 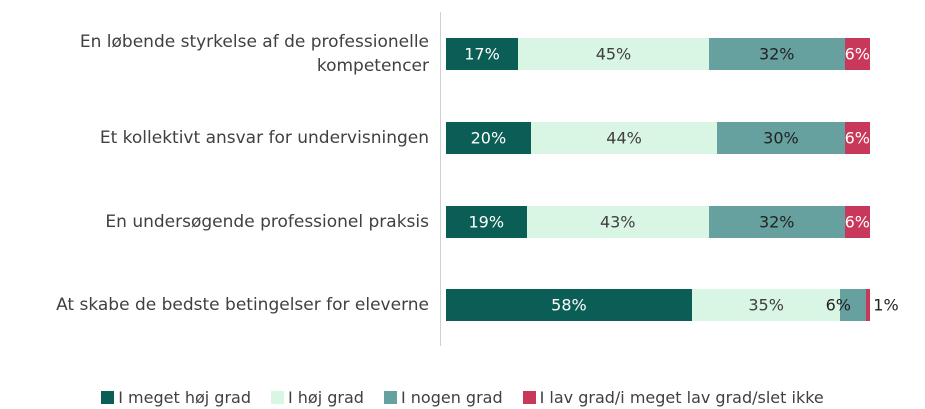 I want to click on data-label: 43%, so click(x=617, y=222).